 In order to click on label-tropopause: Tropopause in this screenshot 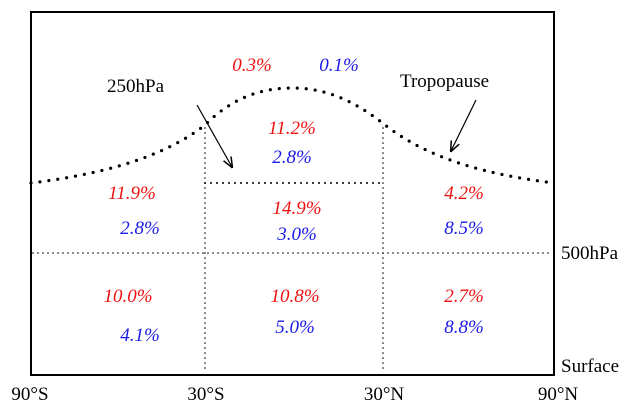, I will do `click(444, 81)`.